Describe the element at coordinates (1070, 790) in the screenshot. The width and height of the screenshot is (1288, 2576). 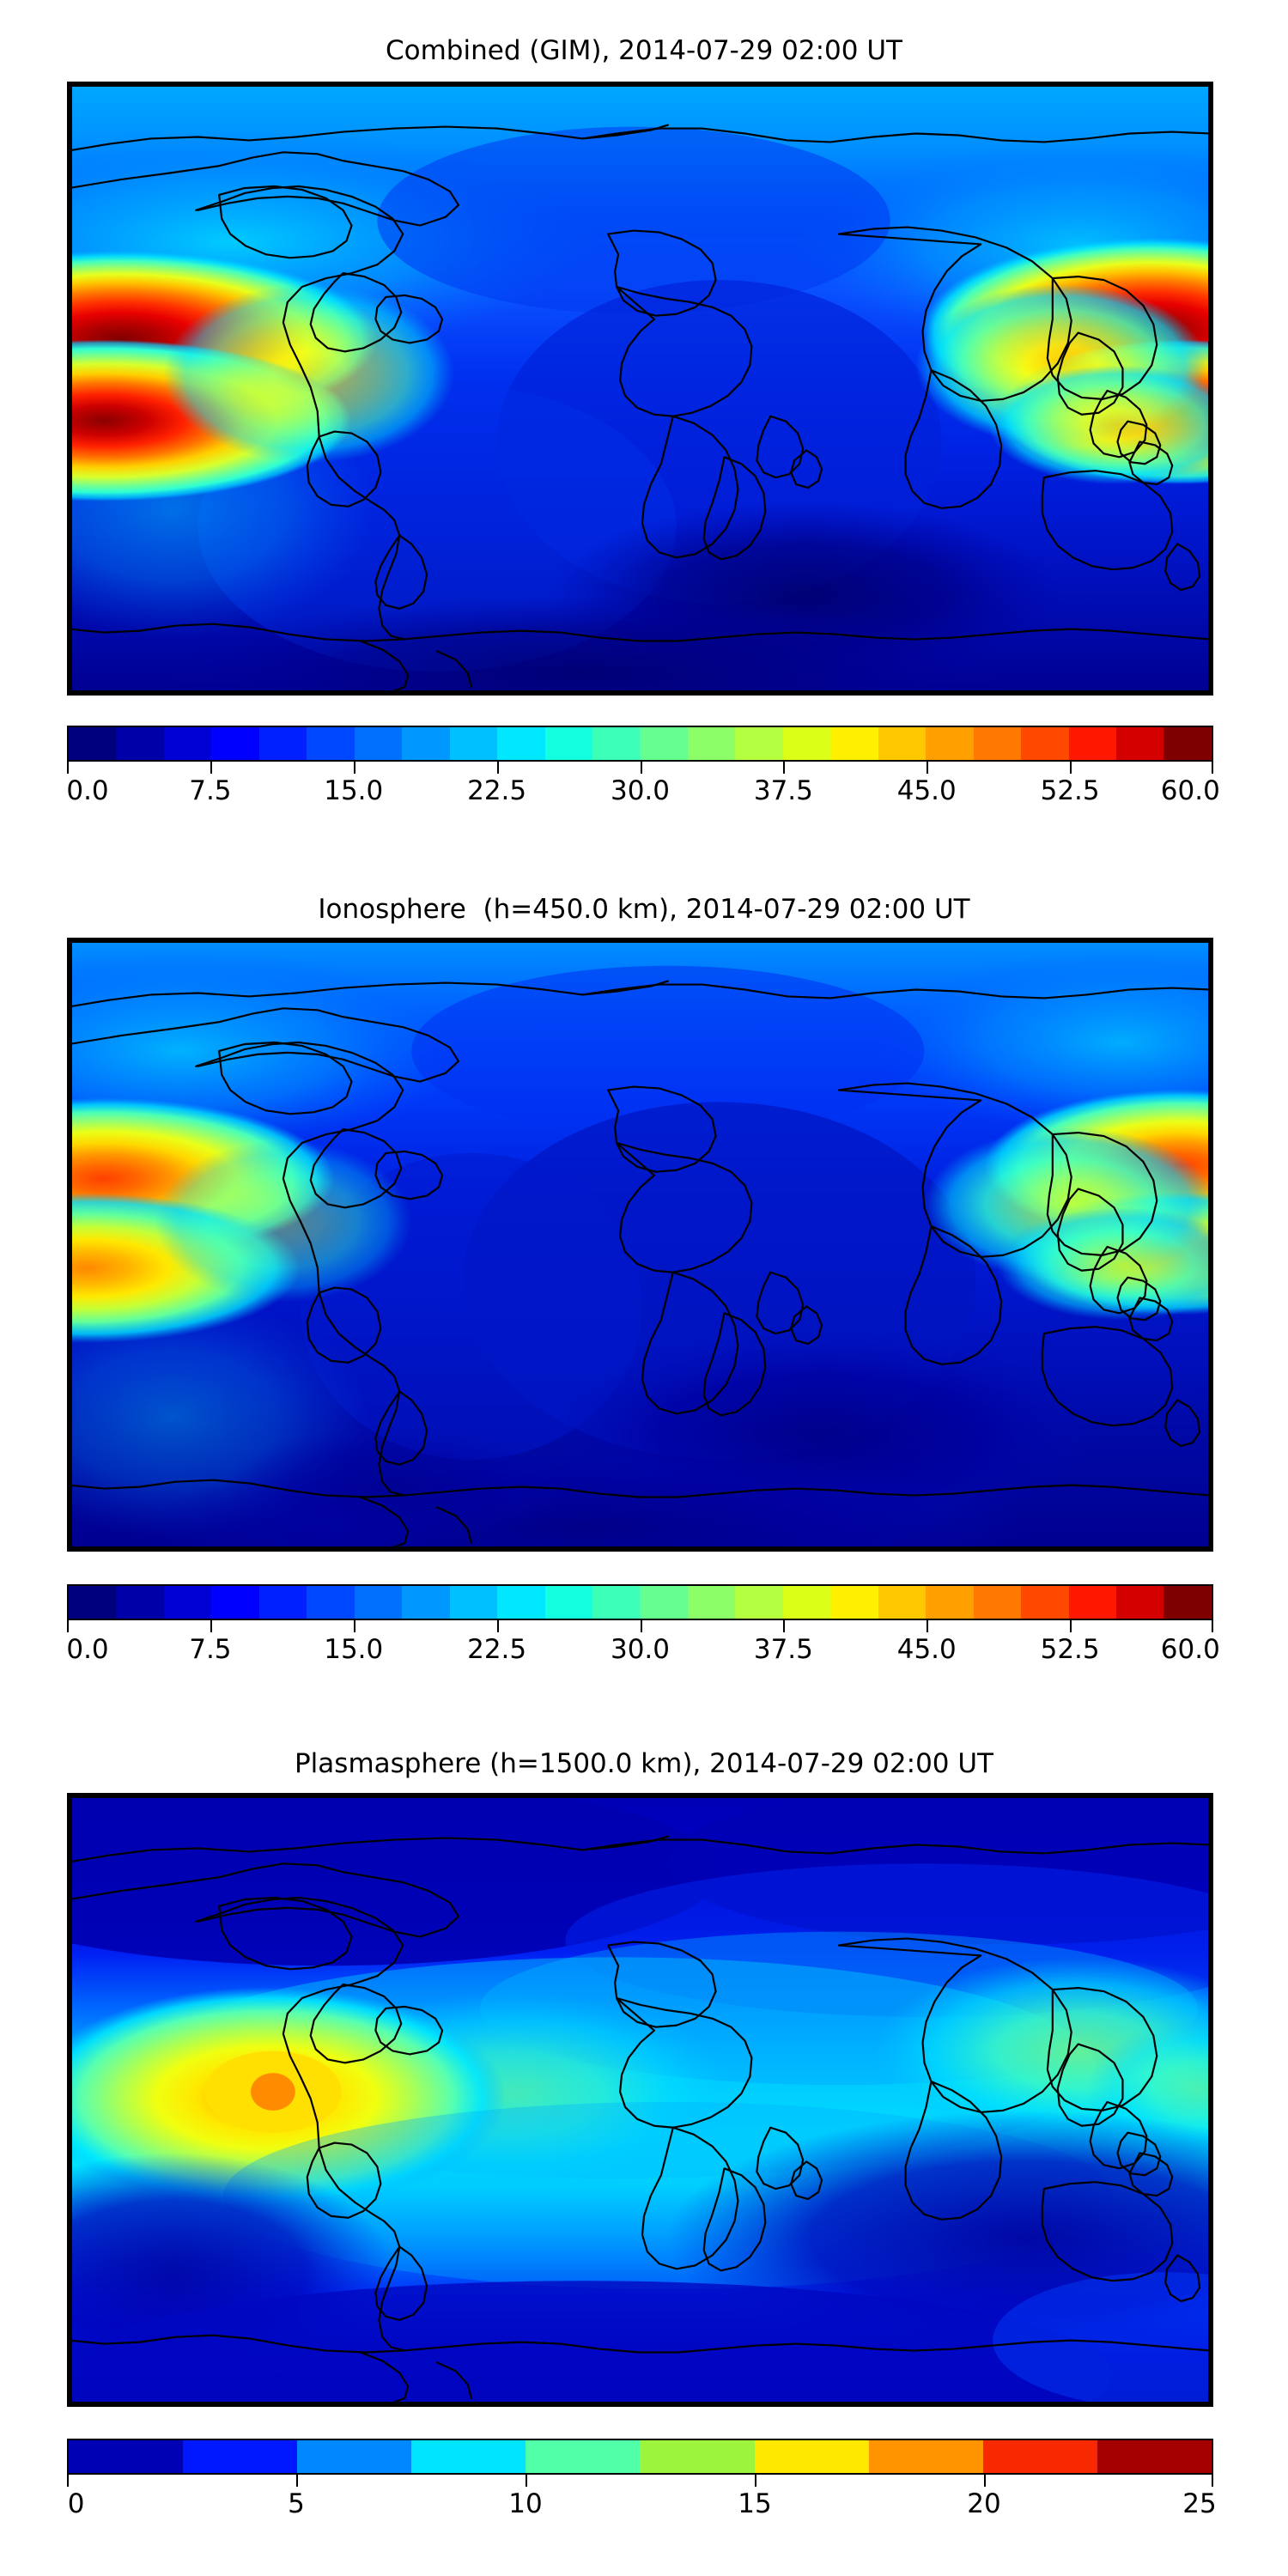
I see `cbar1-tick-label: 52.5` at that location.